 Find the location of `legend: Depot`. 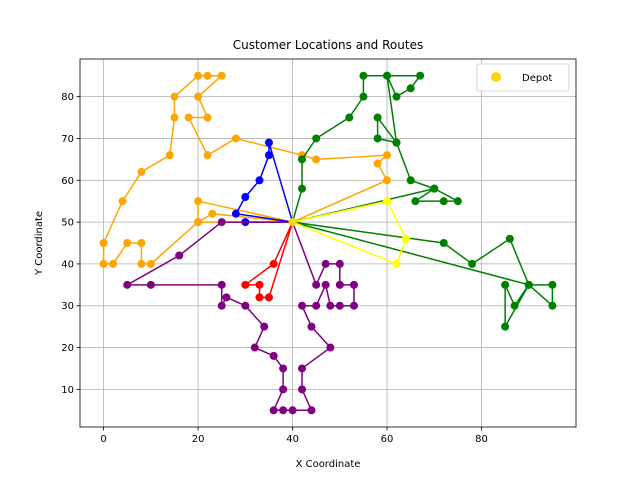

legend: Depot is located at coordinates (523, 77).